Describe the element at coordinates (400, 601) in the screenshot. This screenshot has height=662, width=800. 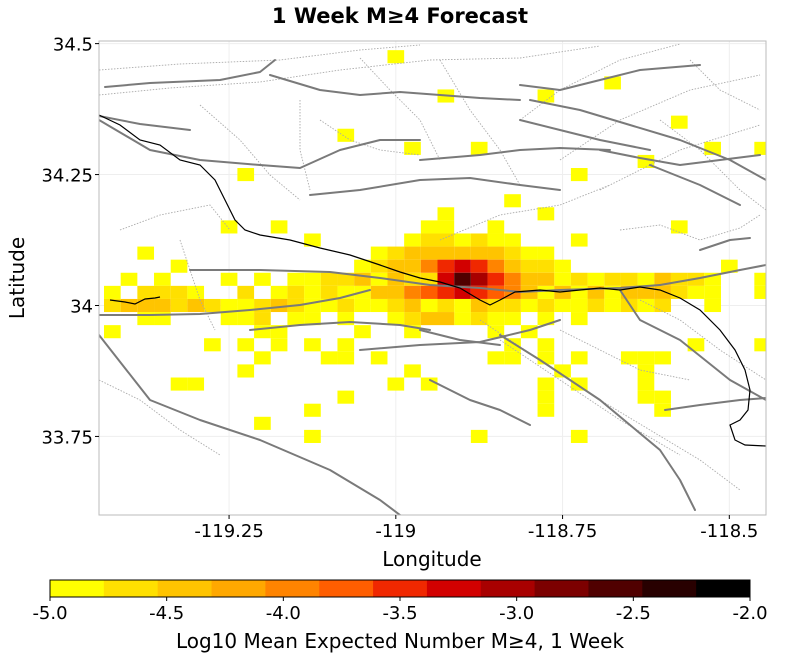
I see `colorbar: -5.0 -4.5 -4.0 -3.5 -3.0 -2.5 -2.0` at that location.